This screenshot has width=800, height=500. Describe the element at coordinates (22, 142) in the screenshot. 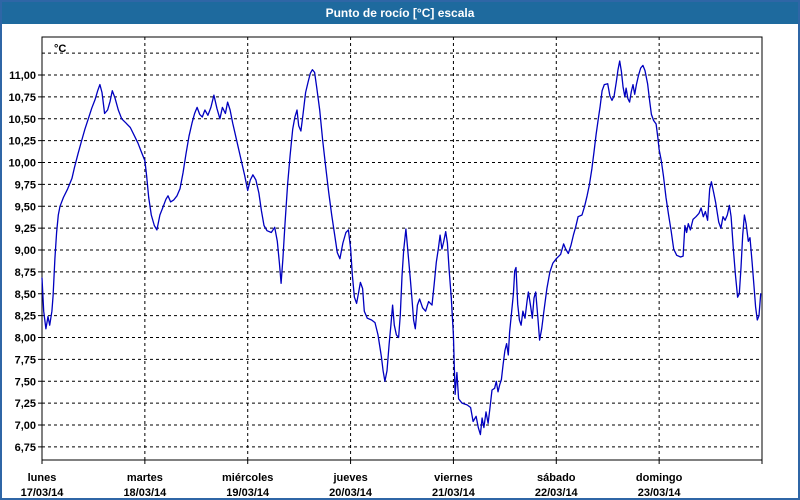

I see `y-tick-label: 10,25` at that location.